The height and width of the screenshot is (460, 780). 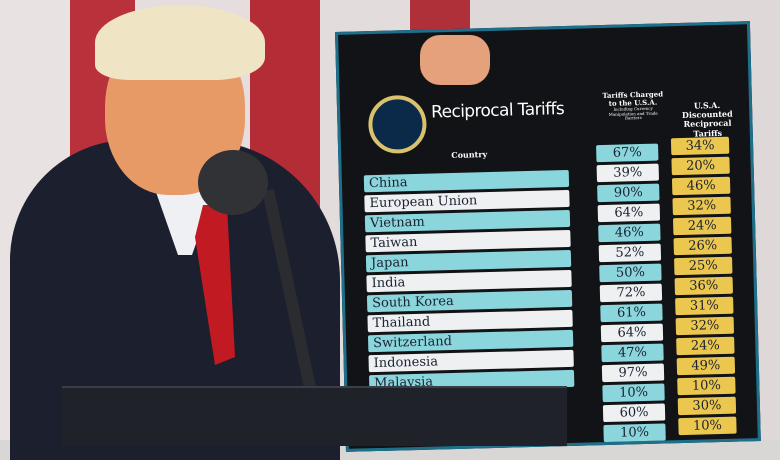 What do you see at coordinates (629, 233) in the screenshot?
I see `charged-cell: 46%` at bounding box center [629, 233].